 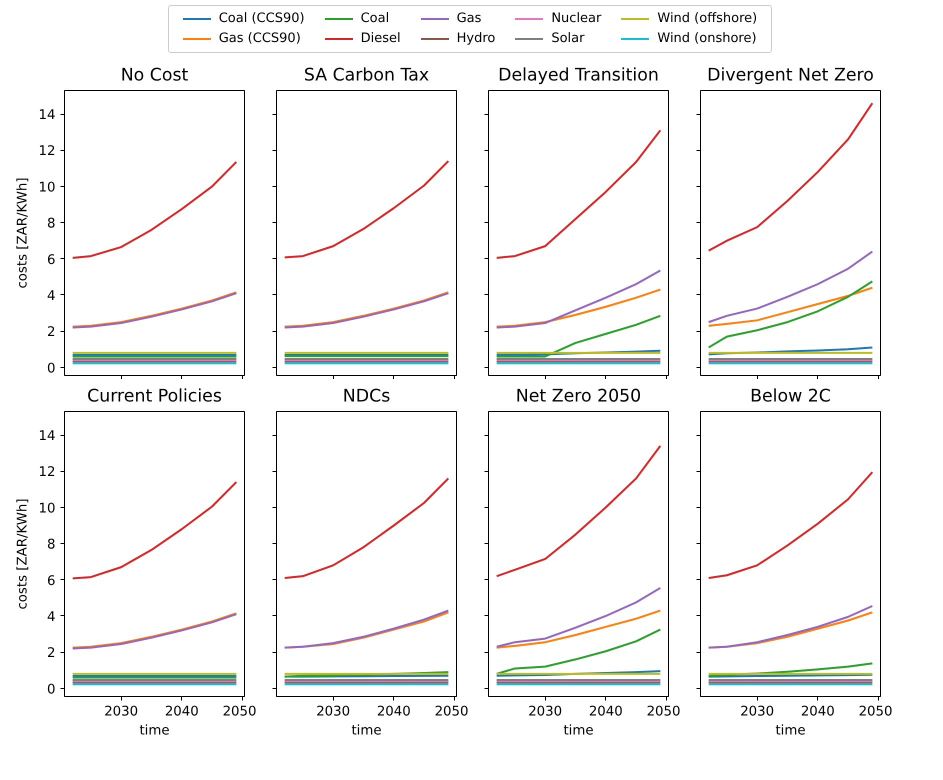 I want to click on chart-title: Net Zero 2050, so click(x=579, y=396).